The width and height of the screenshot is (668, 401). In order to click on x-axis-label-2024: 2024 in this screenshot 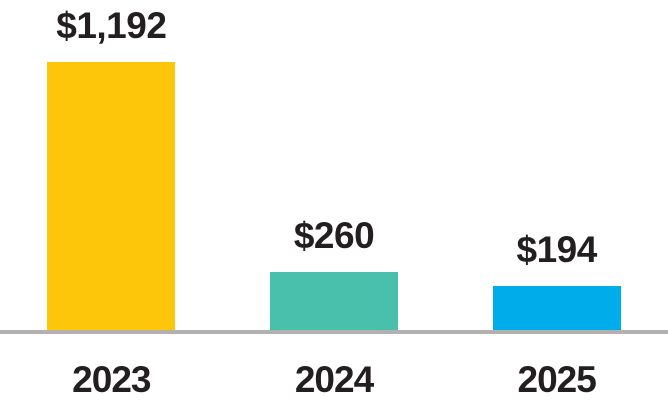, I will do `click(334, 379)`.